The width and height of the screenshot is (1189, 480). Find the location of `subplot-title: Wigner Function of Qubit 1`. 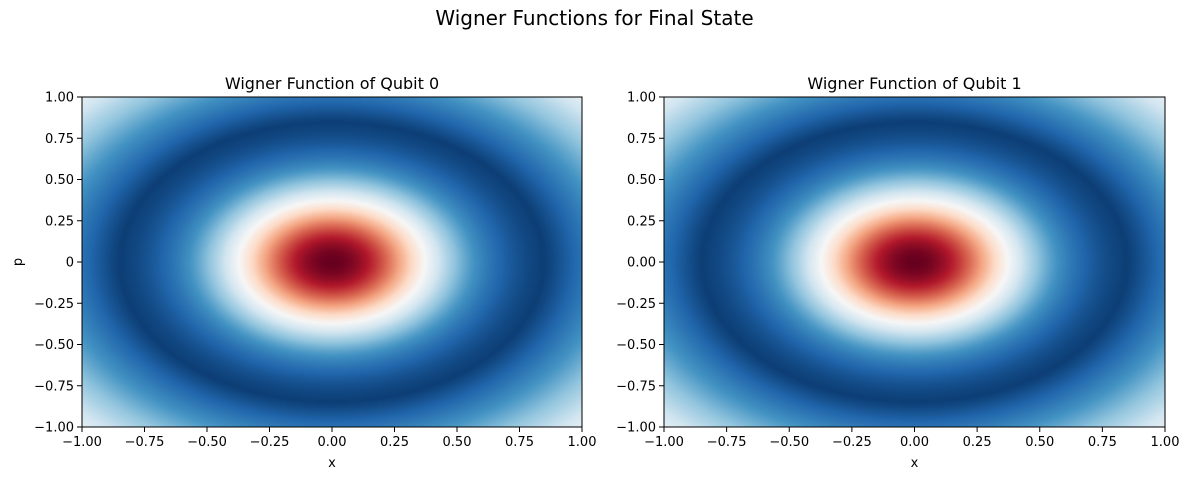

subplot-title: Wigner Function of Qubit 1 is located at coordinates (914, 83).